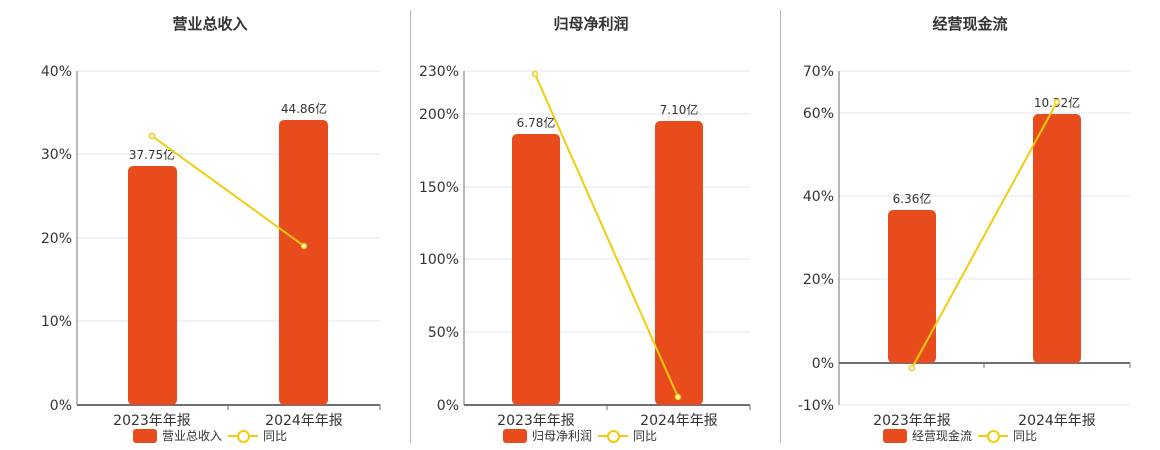  What do you see at coordinates (536, 122) in the screenshot?
I see `bar-value-label: 6.78亿` at bounding box center [536, 122].